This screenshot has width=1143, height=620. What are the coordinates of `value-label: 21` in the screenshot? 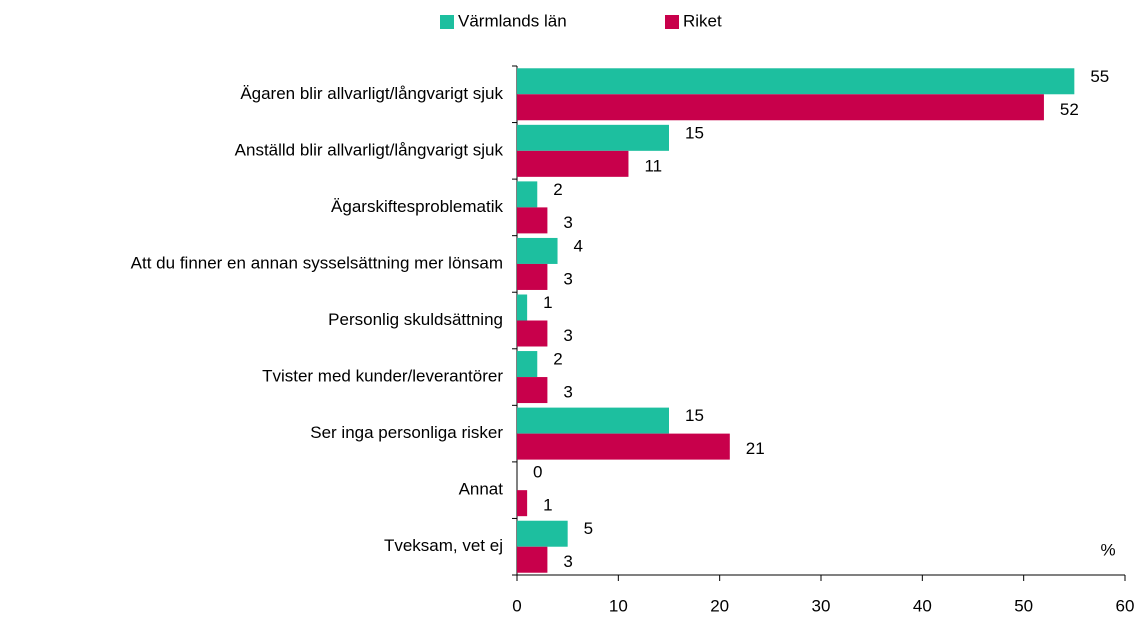 It's located at (755, 448).